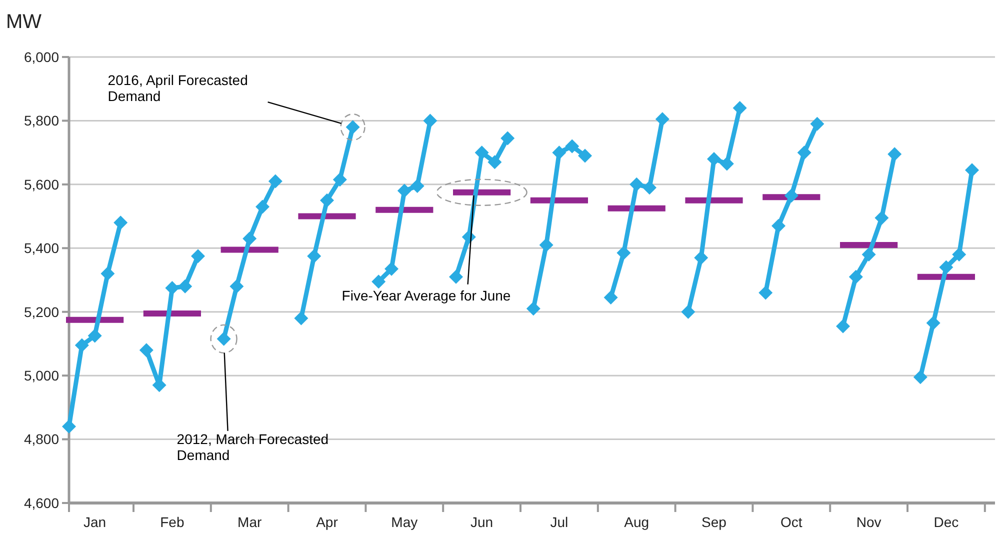 The width and height of the screenshot is (997, 539). I want to click on y-tick-label: 4,600, so click(42, 502).